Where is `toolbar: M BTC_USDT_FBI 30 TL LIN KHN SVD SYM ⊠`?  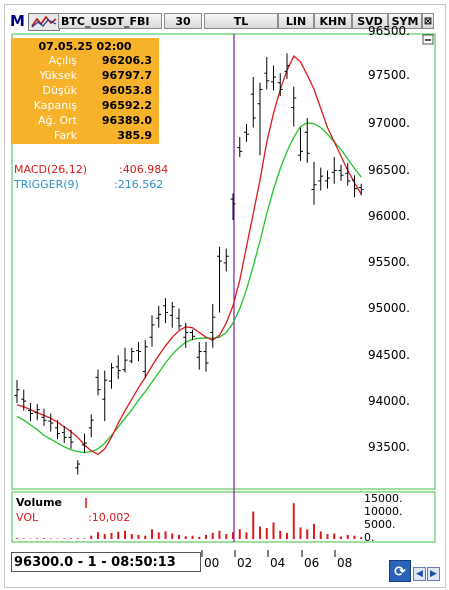
toolbar: M BTC_USDT_FBI 30 TL LIN KHN SVD SYM ⊠ is located at coordinates (228, 22).